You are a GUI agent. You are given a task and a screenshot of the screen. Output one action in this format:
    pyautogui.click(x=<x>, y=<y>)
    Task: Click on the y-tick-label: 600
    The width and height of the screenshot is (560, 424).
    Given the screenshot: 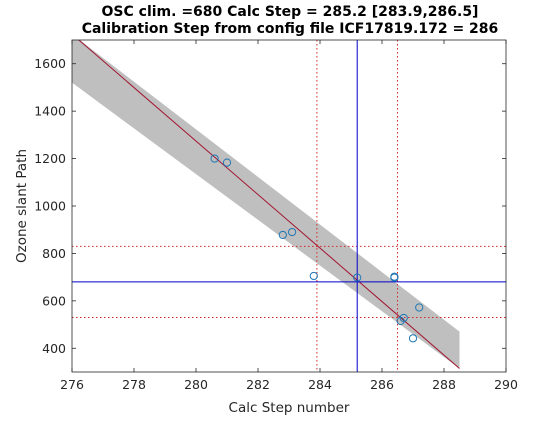 What is the action you would take?
    pyautogui.click(x=54, y=300)
    